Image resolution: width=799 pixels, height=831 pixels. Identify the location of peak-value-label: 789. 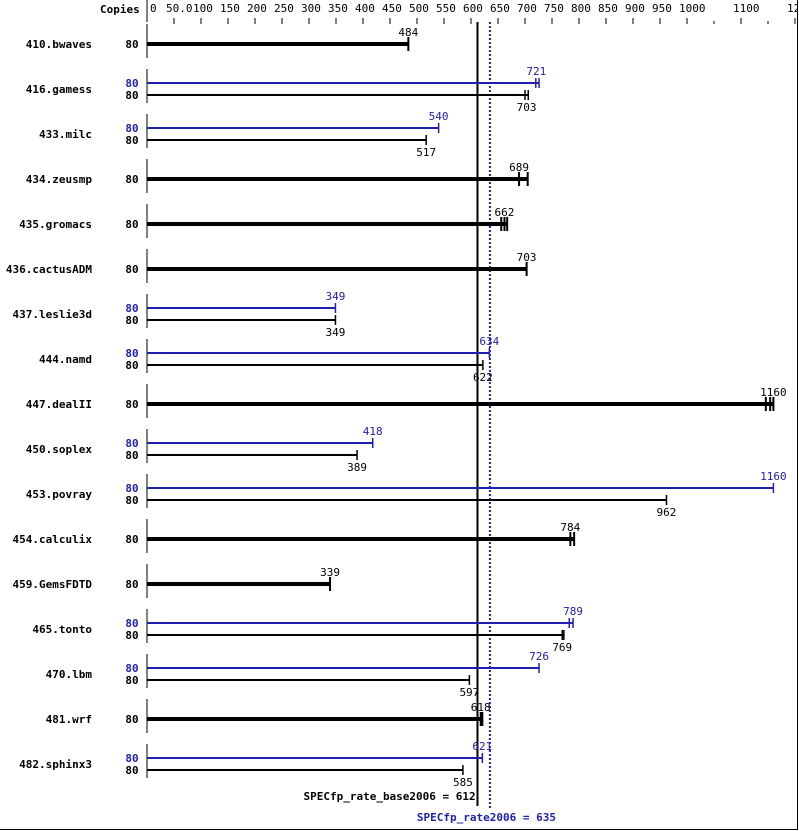
(573, 611).